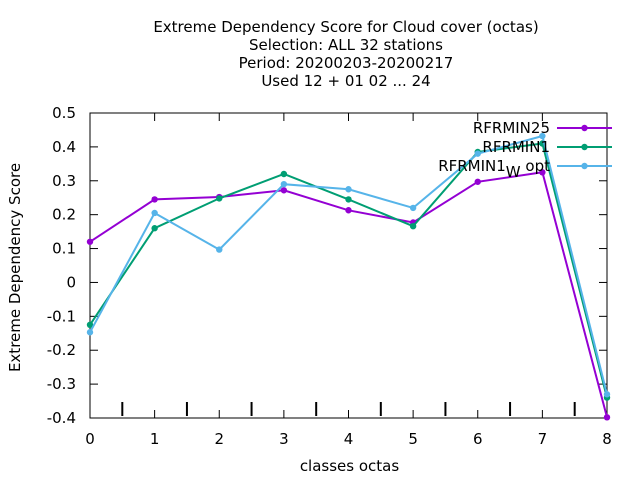  Describe the element at coordinates (284, 439) in the screenshot. I see `x-tick-label: 3` at that location.